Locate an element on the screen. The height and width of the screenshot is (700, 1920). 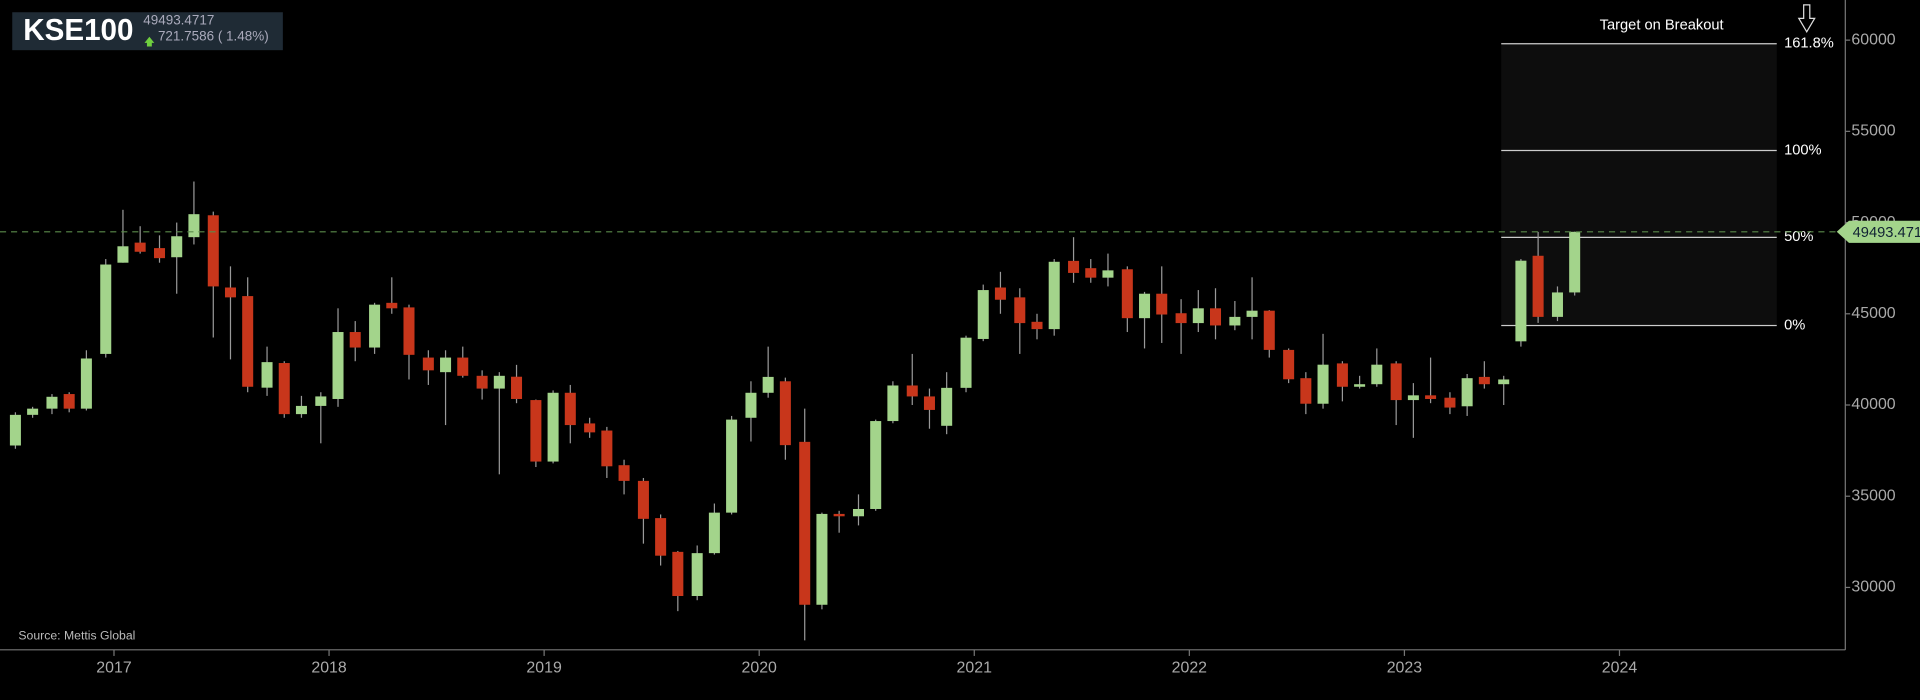
symbol: KSE100 is located at coordinates (78, 30).